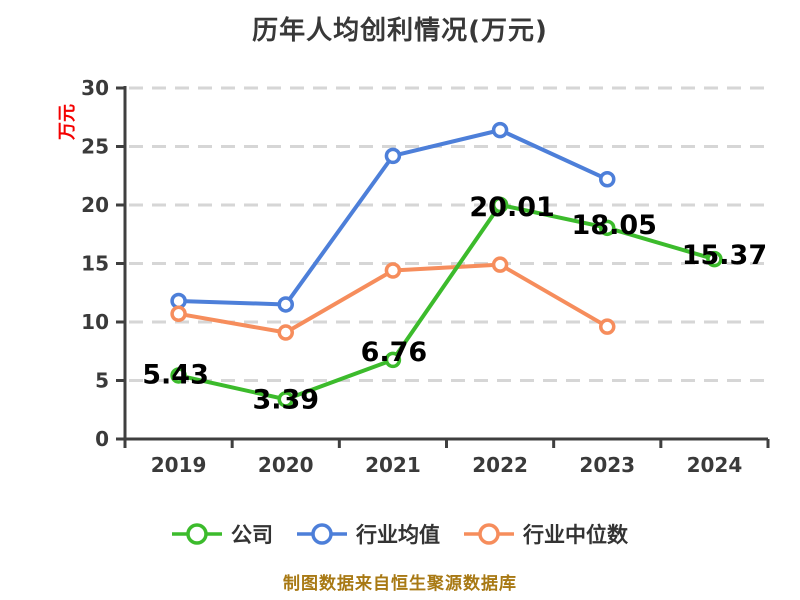 This screenshot has height=600, width=800. What do you see at coordinates (607, 465) in the screenshot?
I see `x-tick-label: 2023` at bounding box center [607, 465].